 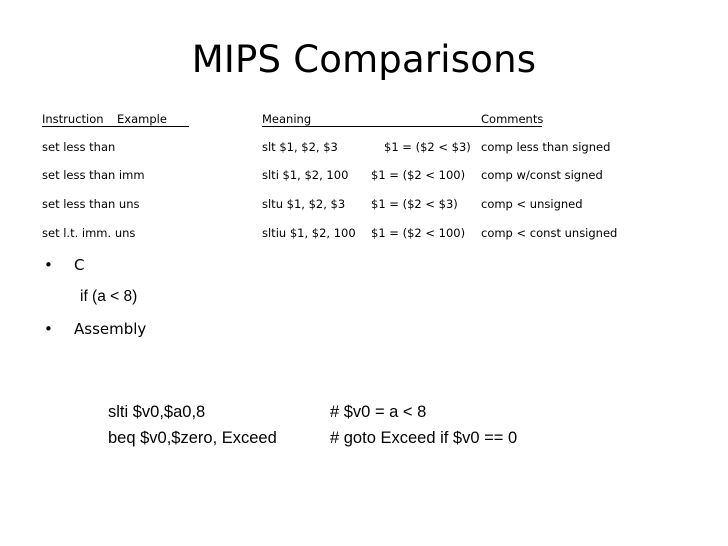 I want to click on asm-line-2-instruction: beq $v0,$zero, Exceed, so click(x=192, y=438).